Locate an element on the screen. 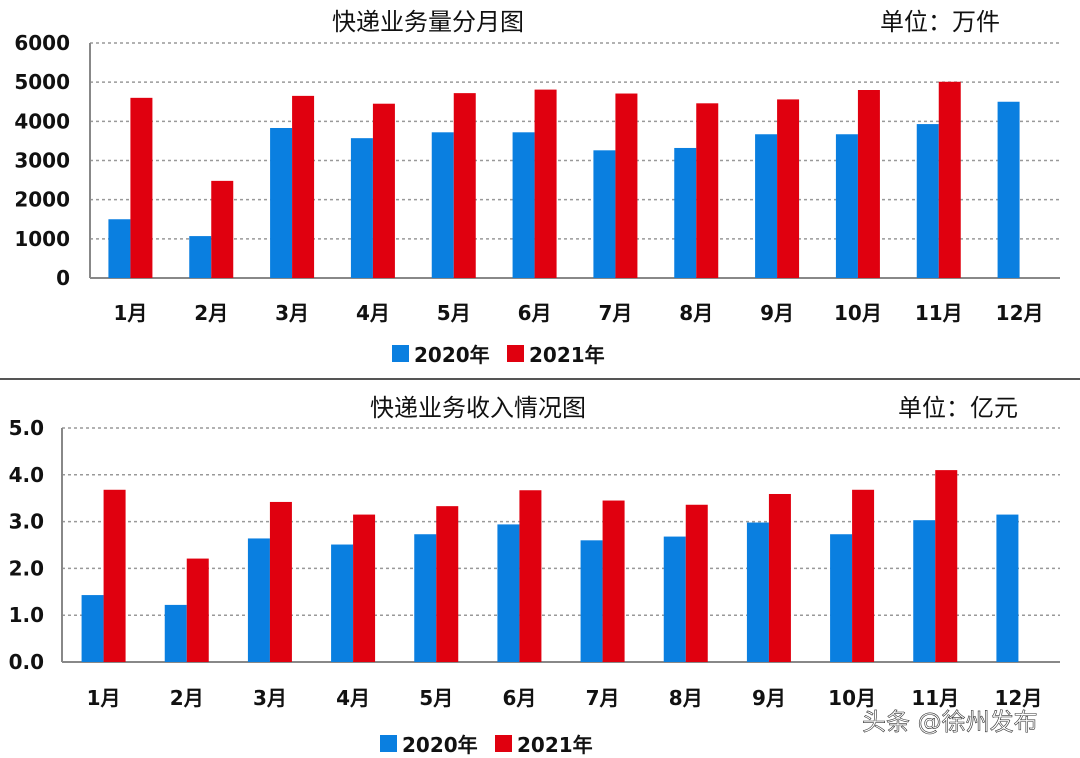 The height and width of the screenshot is (758, 1080). y-tick-label: 1000 is located at coordinates (42, 239).